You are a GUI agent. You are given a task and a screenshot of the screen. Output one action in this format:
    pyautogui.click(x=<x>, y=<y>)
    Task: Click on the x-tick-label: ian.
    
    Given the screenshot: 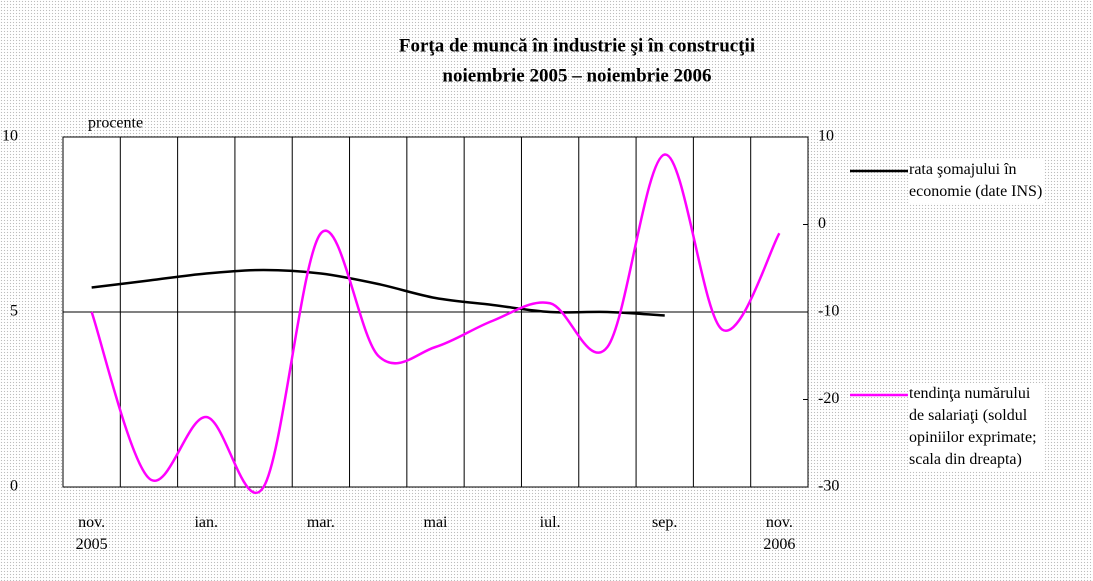 What is the action you would take?
    pyautogui.click(x=206, y=522)
    